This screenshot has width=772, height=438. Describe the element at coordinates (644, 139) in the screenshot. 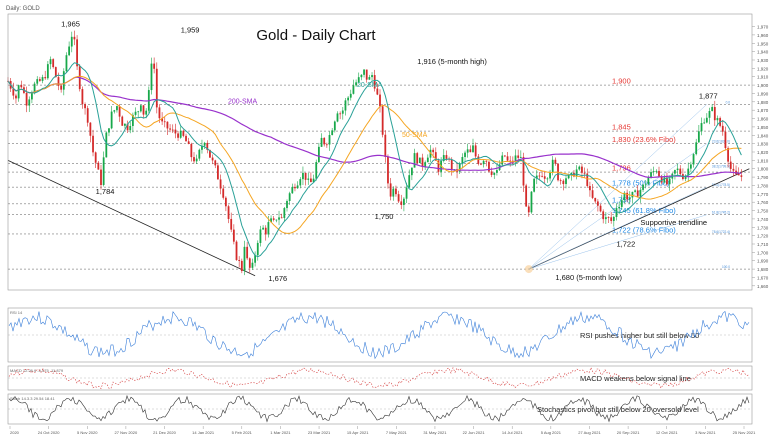

I see `level-label: 1,830 (23.6% Fibo)` at that location.